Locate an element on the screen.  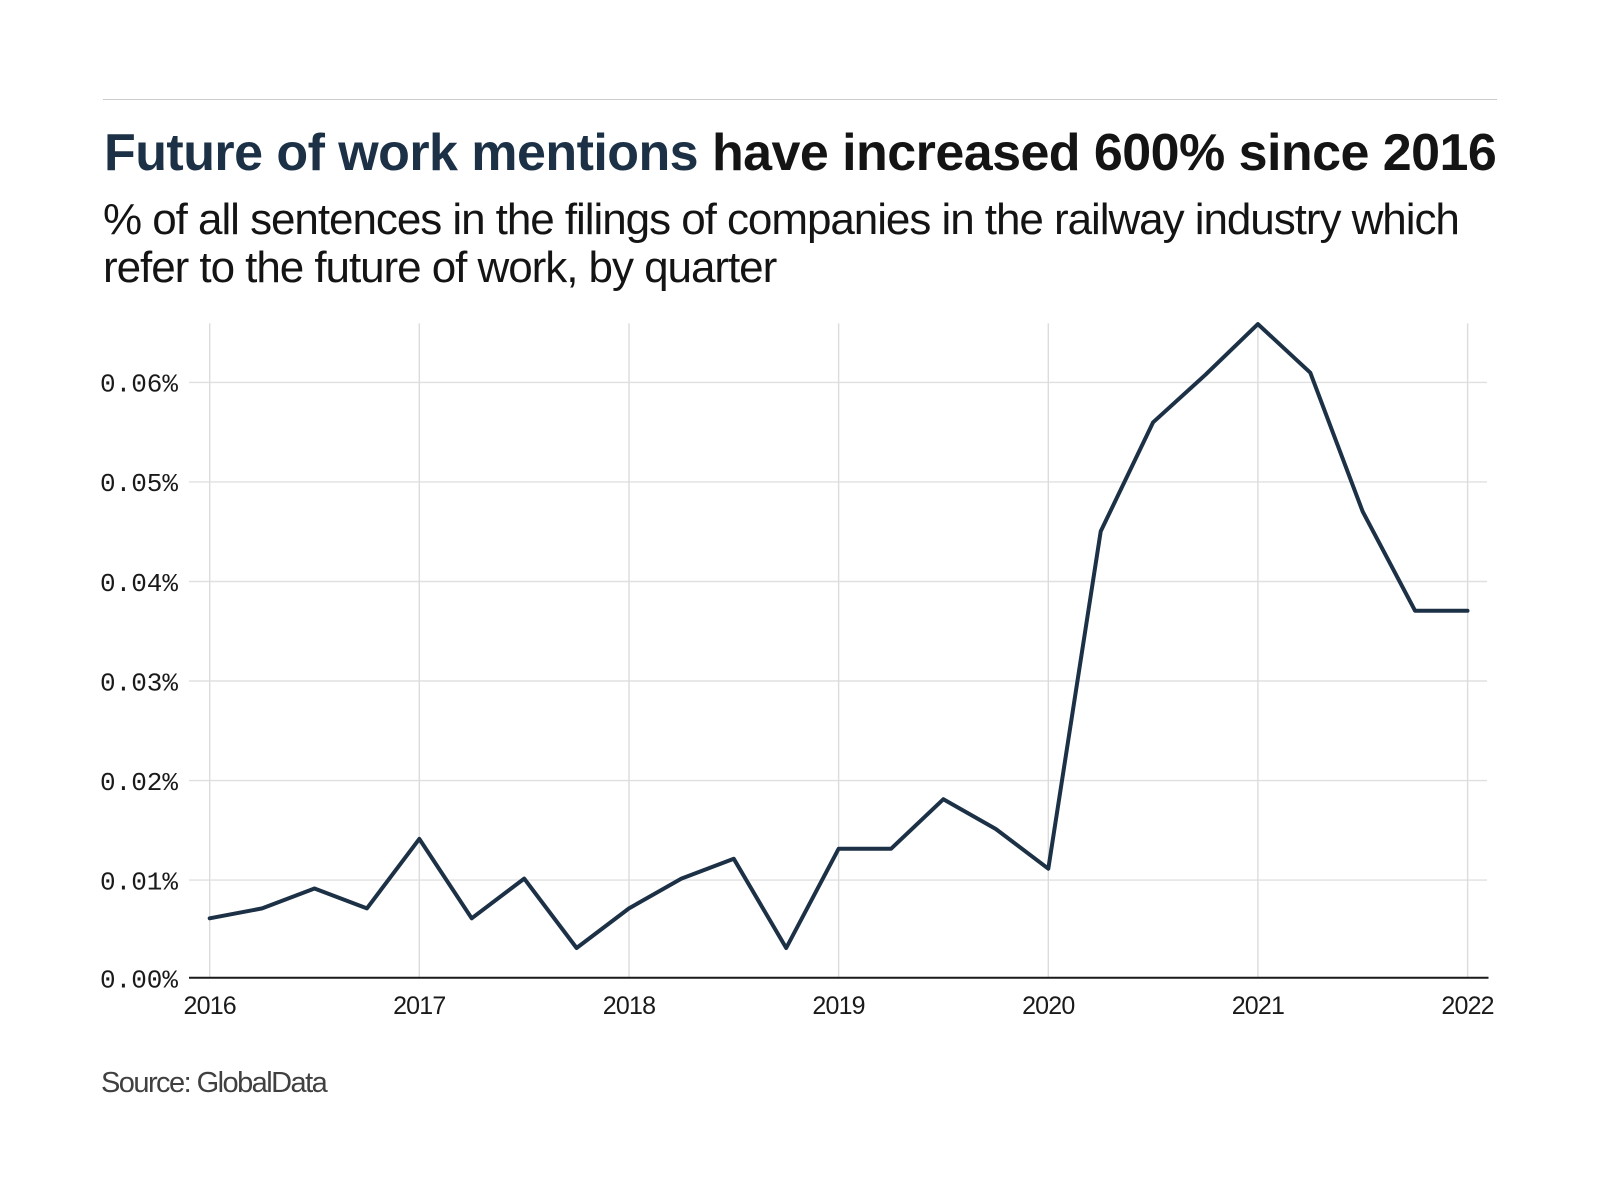
svg-text: 0.03% is located at coordinates (139, 683).